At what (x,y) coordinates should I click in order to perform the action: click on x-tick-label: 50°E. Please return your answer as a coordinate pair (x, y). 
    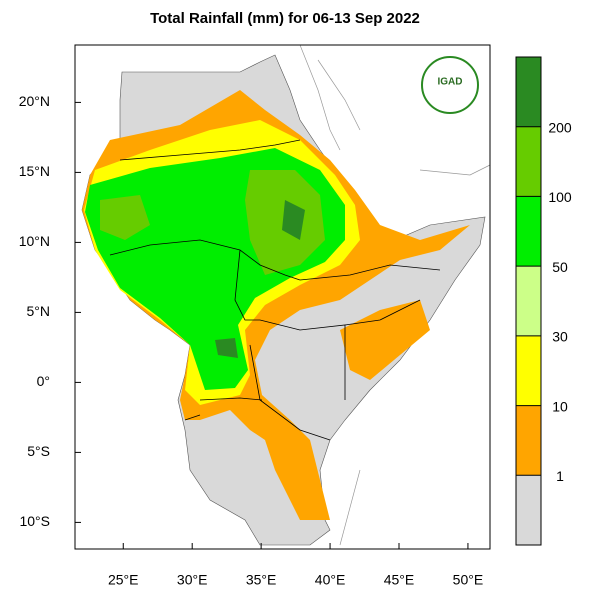
    Looking at the image, I should click on (468, 580).